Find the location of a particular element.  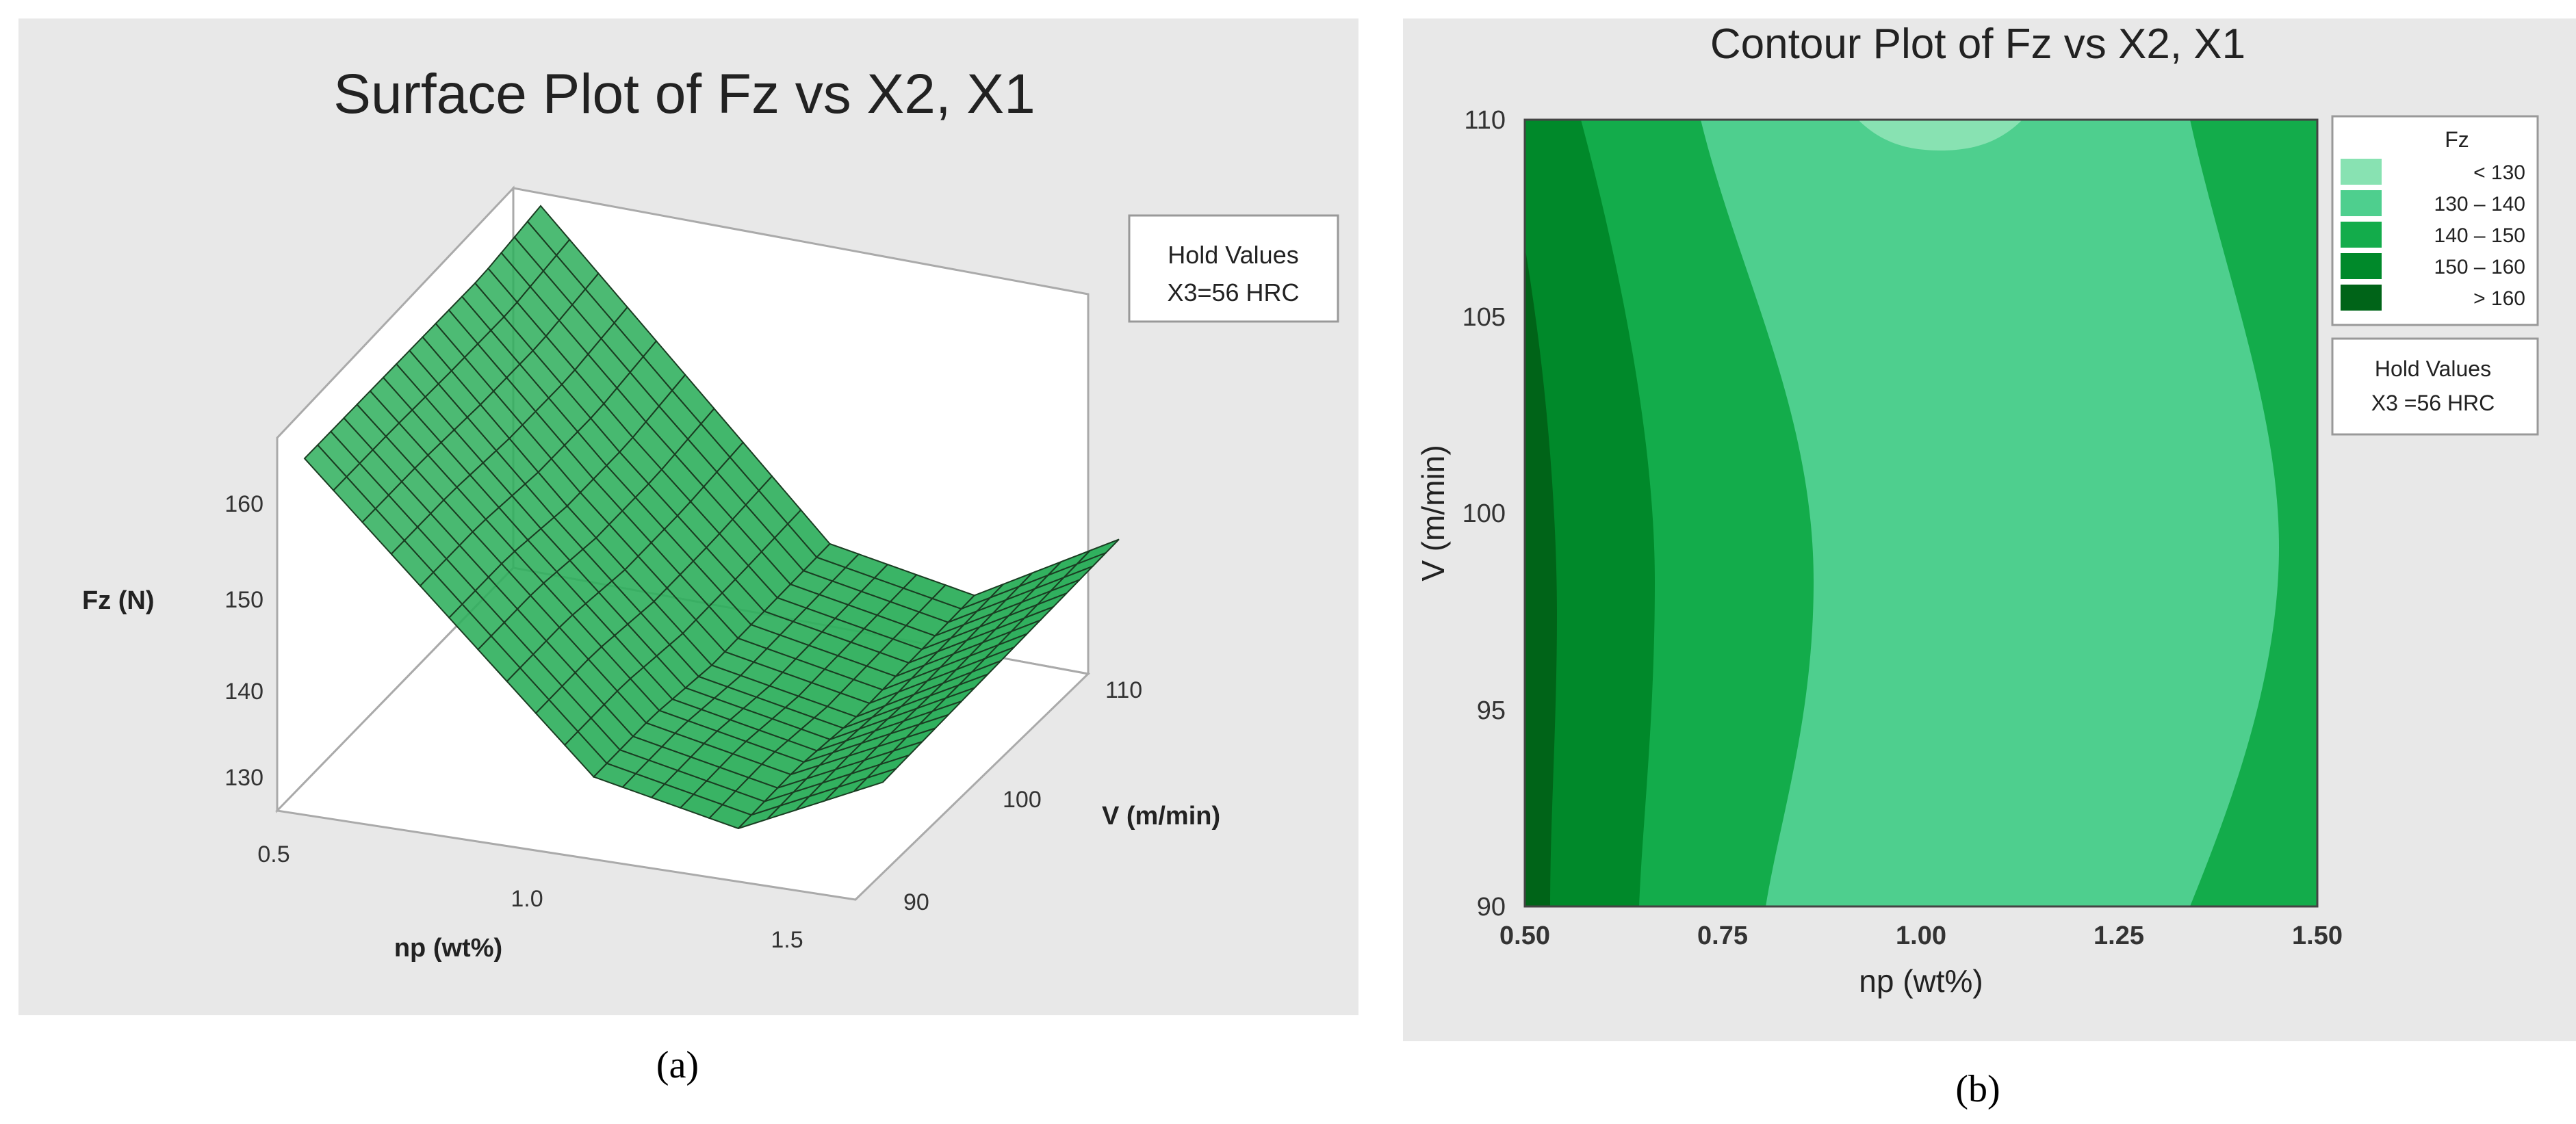

x-tick: 0.5 is located at coordinates (273, 854).